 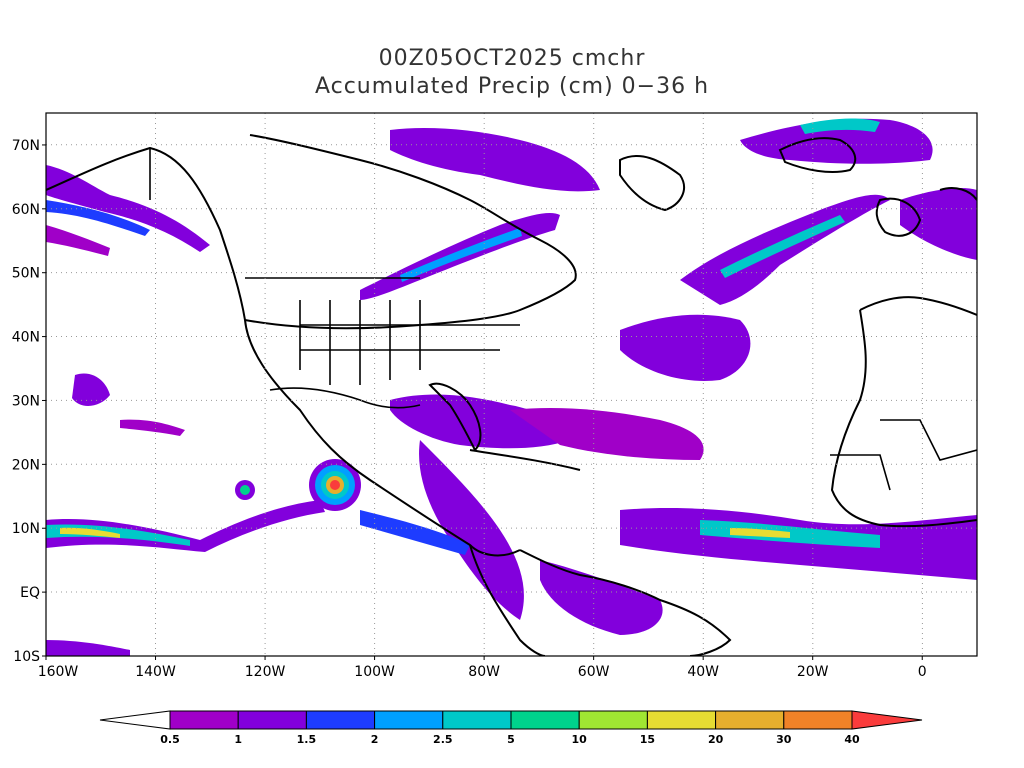 I want to click on lon-label: 20W, so click(x=813, y=672).